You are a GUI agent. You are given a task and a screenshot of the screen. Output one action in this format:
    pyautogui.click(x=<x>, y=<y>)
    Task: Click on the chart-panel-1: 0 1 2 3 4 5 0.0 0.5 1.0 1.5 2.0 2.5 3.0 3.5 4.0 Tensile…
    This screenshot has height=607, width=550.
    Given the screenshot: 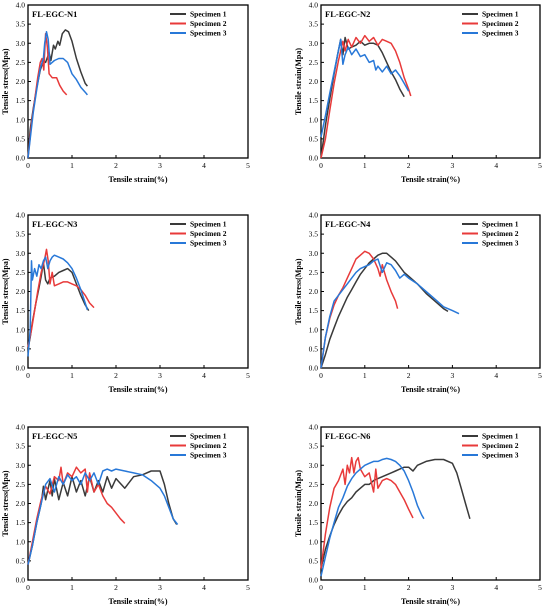 What is the action you would take?
    pyautogui.click(x=125, y=92)
    